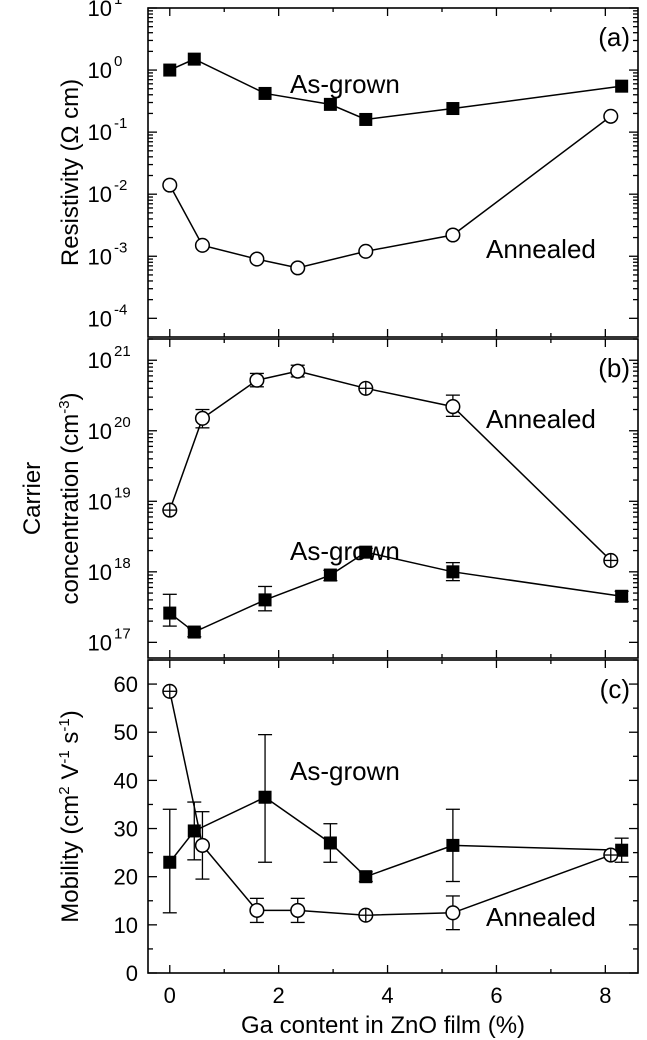 This screenshot has height=1040, width=647. What do you see at coordinates (132, 973) in the screenshot?
I see `y-tick-label: 0` at bounding box center [132, 973].